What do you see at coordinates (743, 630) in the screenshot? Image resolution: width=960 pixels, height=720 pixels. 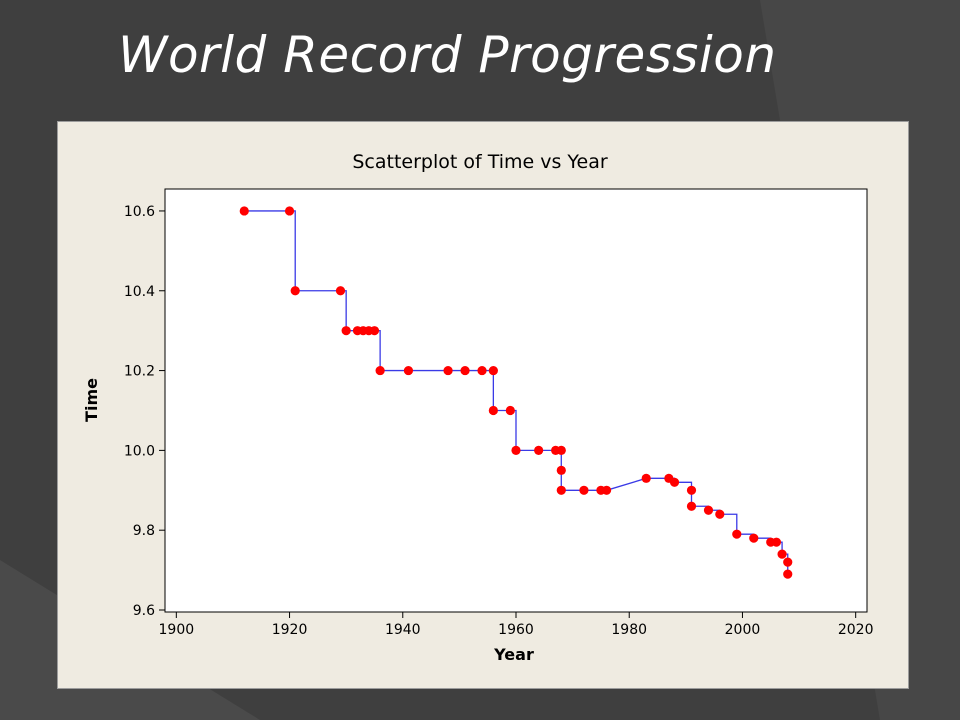 I see `x-tick-label: 2000` at bounding box center [743, 630].